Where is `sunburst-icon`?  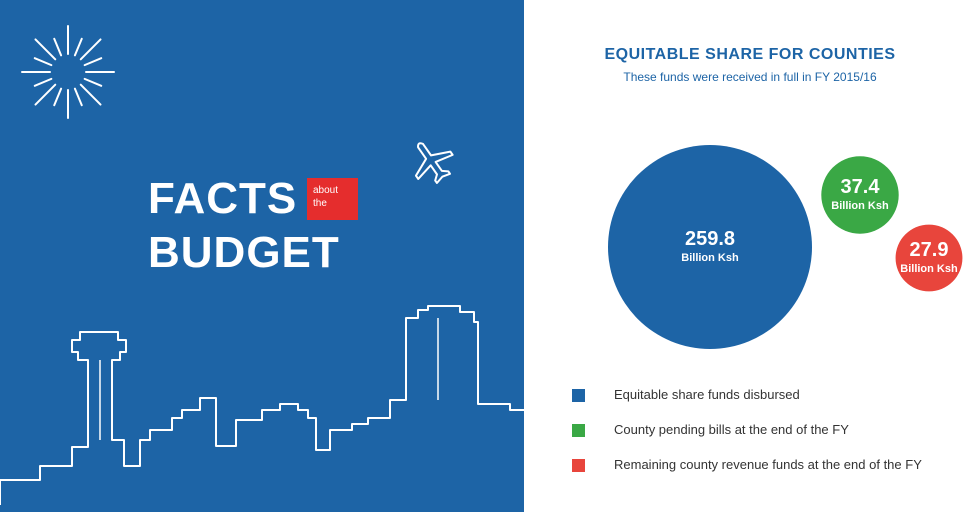 sunburst-icon is located at coordinates (68, 72).